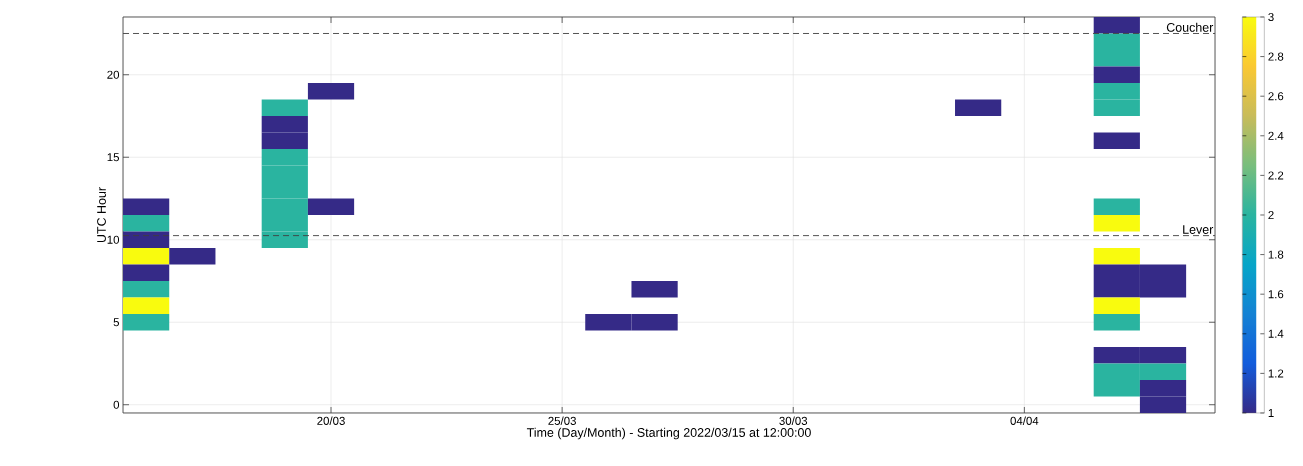  What do you see at coordinates (1276, 135) in the screenshot?
I see `color-bar-label: 2.4` at bounding box center [1276, 135].